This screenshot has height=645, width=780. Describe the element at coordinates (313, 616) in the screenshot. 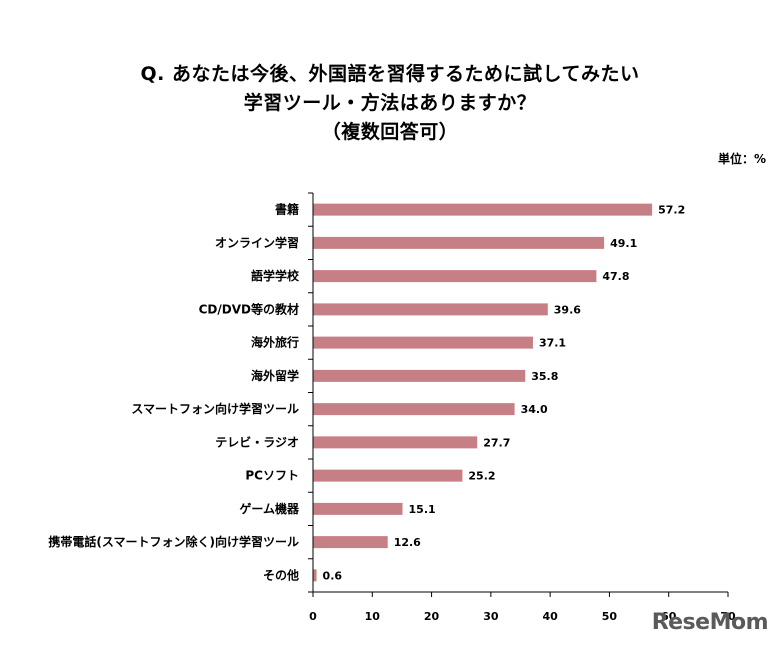

I see `x-tick-label: 0` at that location.